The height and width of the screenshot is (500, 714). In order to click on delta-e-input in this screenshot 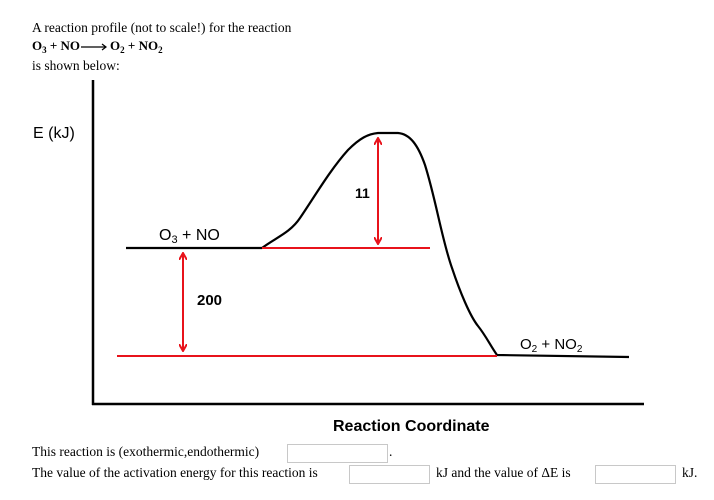, I will do `click(635, 474)`.